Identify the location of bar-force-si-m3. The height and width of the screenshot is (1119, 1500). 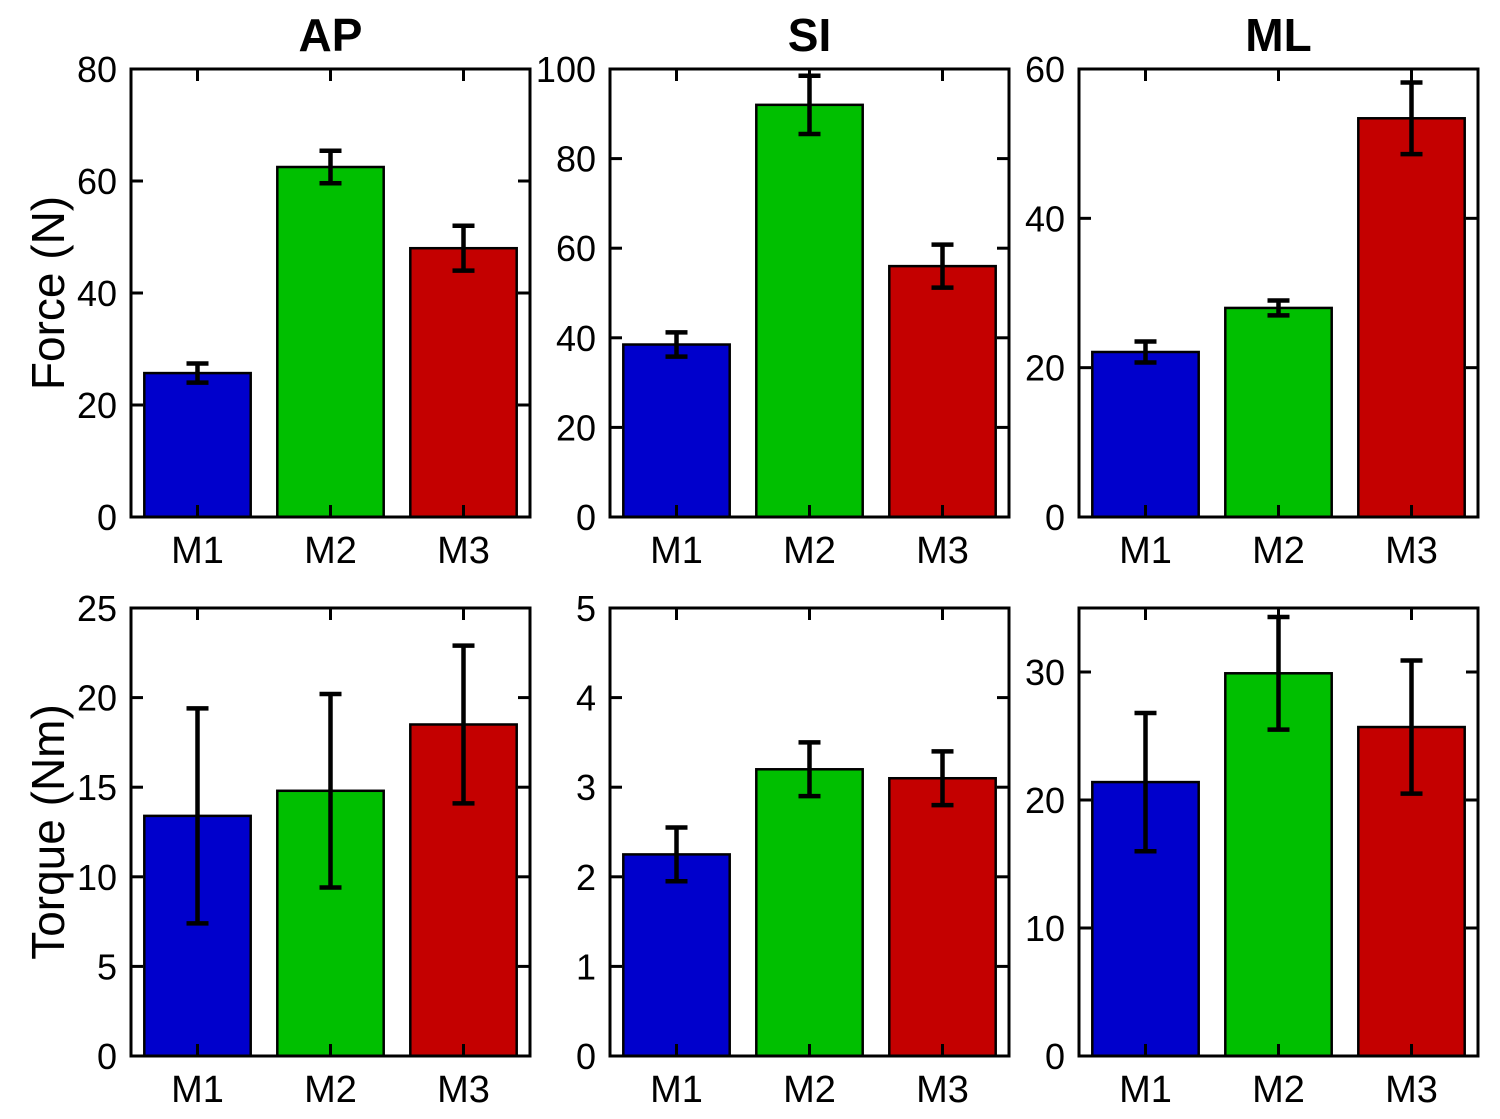
(942, 391).